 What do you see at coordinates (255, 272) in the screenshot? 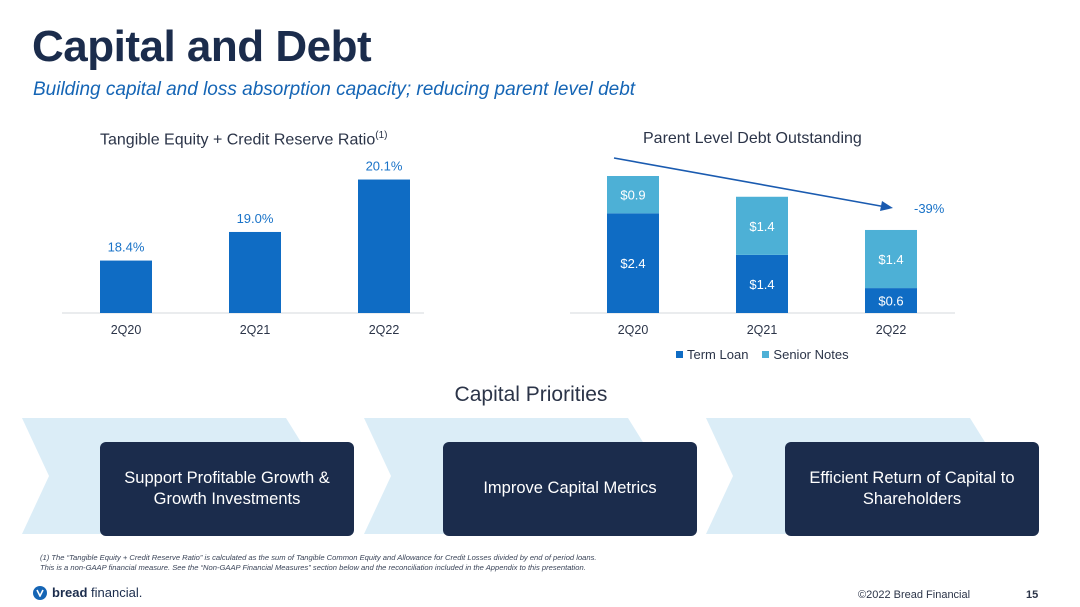
I see `ratio-bar-2q21` at bounding box center [255, 272].